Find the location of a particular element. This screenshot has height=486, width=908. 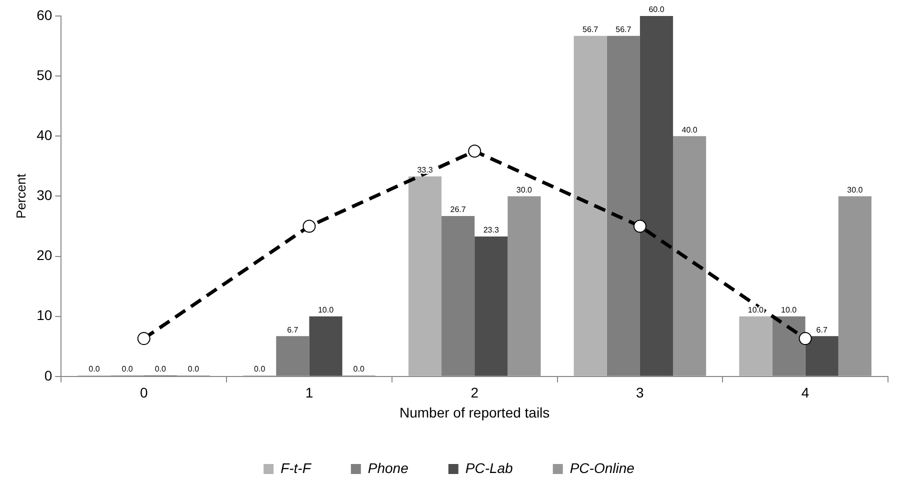

legend-label: PC-Lab is located at coordinates (489, 468).